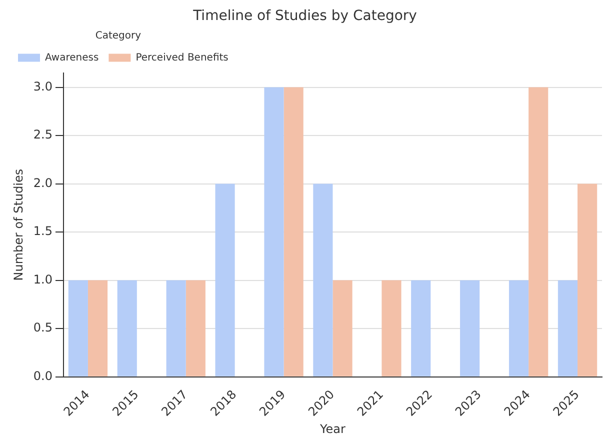  What do you see at coordinates (42, 231) in the screenshot?
I see `y-tick-label: 1.5` at bounding box center [42, 231].